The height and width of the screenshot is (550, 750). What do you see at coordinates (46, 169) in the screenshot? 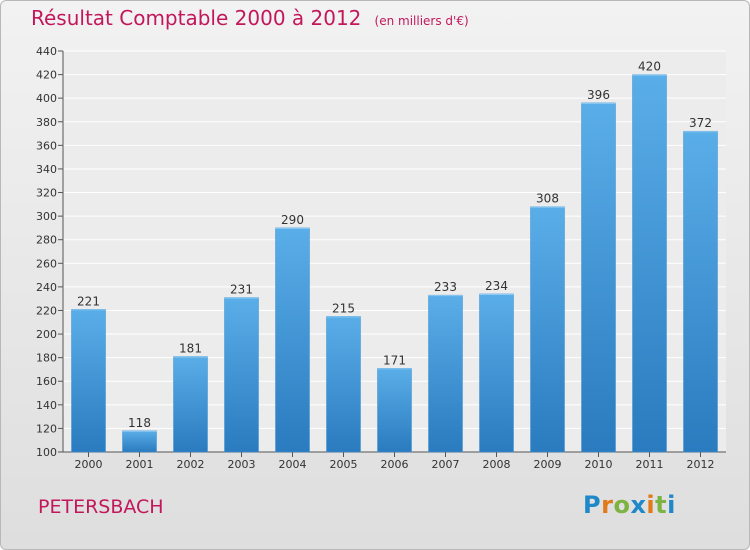
I see `y-tick-label: 340` at bounding box center [46, 169].